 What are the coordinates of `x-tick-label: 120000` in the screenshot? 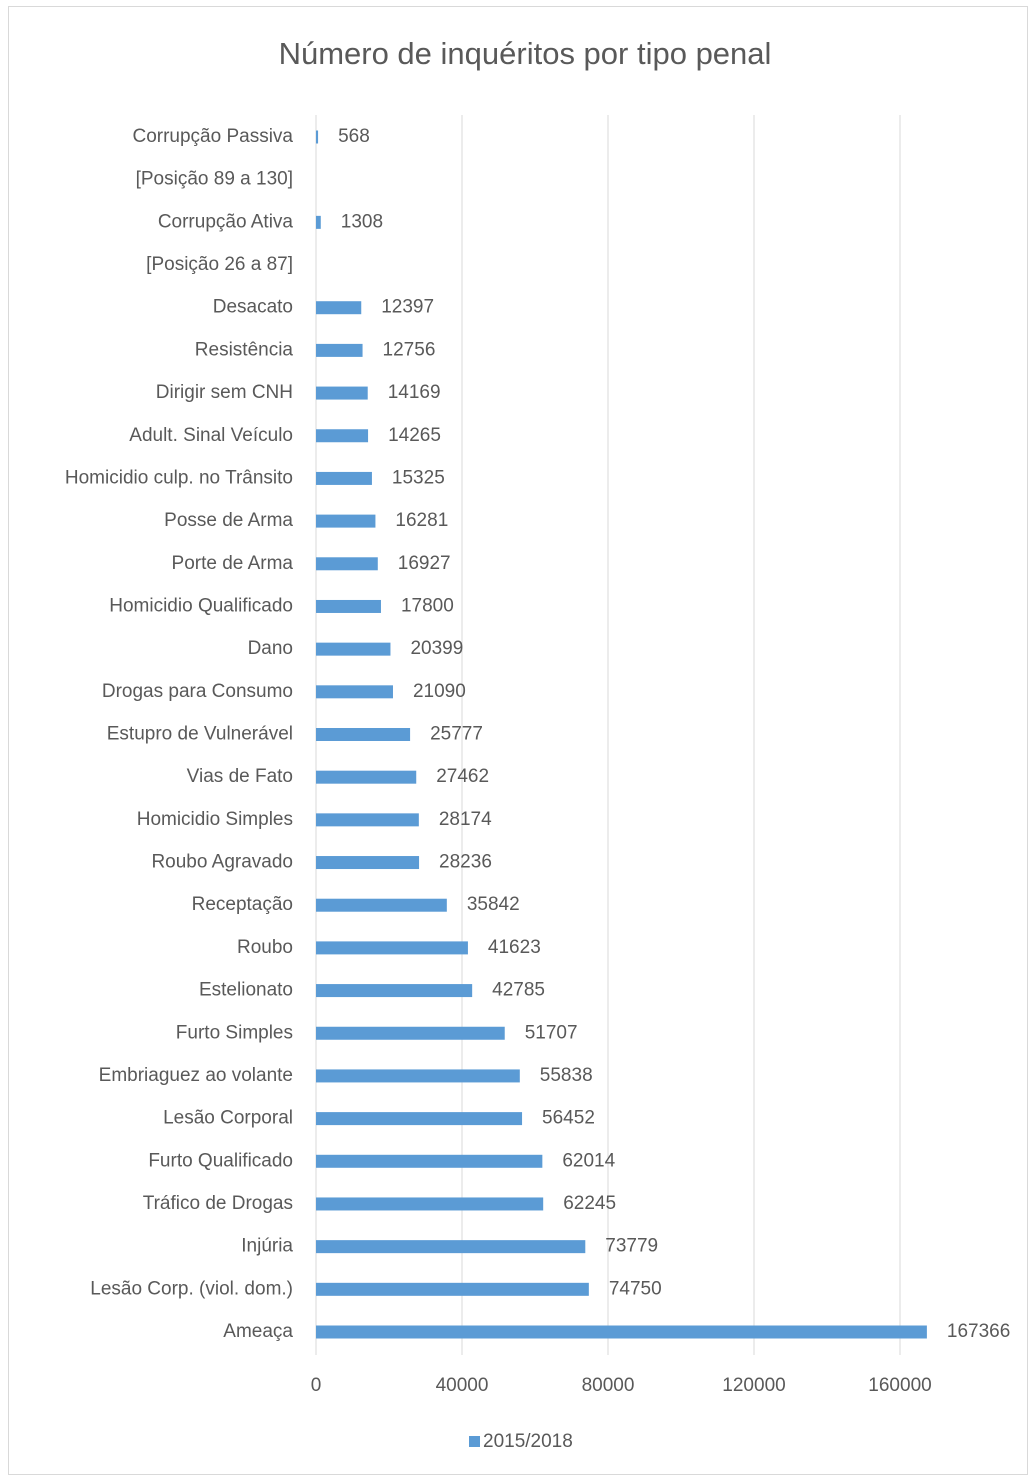 It's located at (753, 1385).